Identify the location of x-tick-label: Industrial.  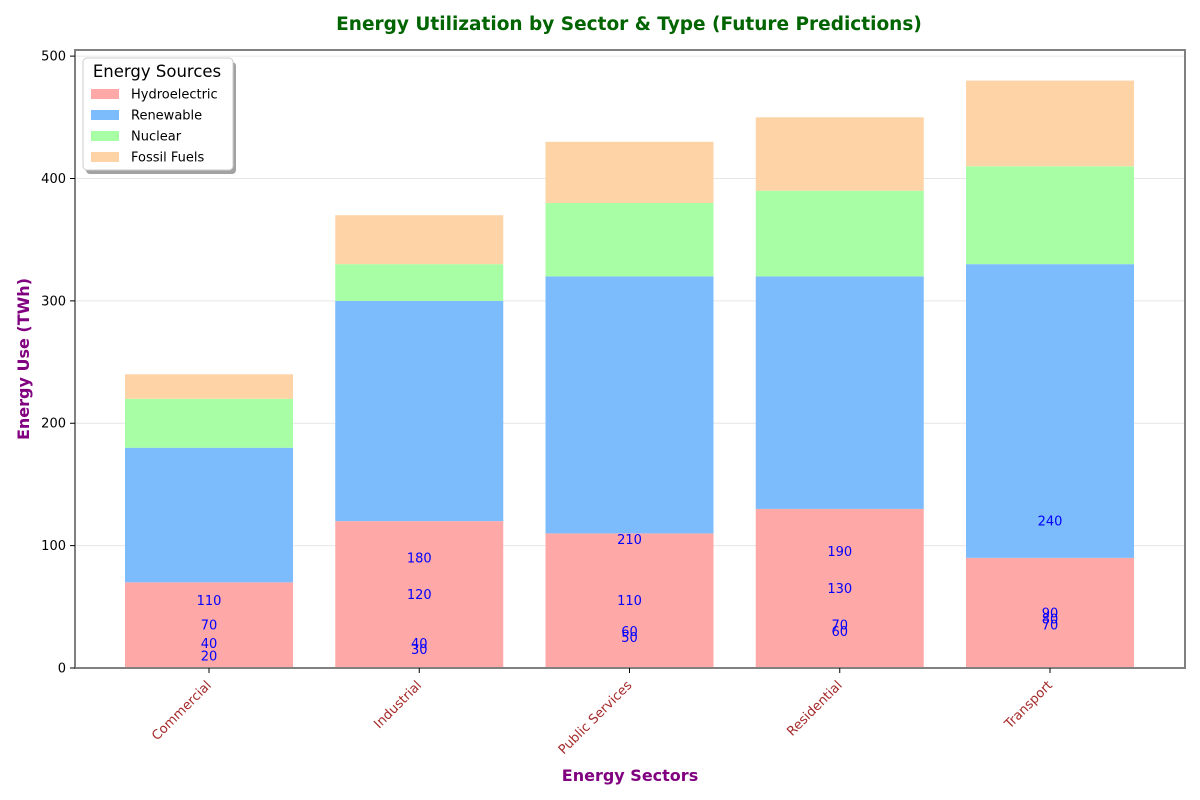
(398, 705).